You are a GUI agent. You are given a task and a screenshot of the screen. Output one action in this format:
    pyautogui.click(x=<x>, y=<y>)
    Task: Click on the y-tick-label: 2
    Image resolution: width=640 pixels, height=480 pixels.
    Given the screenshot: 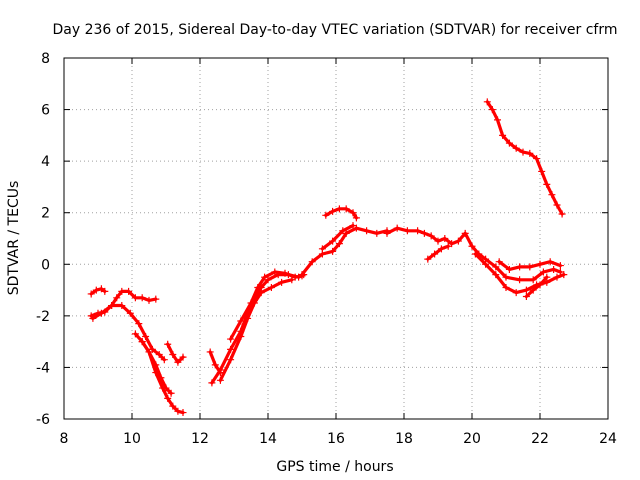 What is the action you would take?
    pyautogui.click(x=45, y=214)
    